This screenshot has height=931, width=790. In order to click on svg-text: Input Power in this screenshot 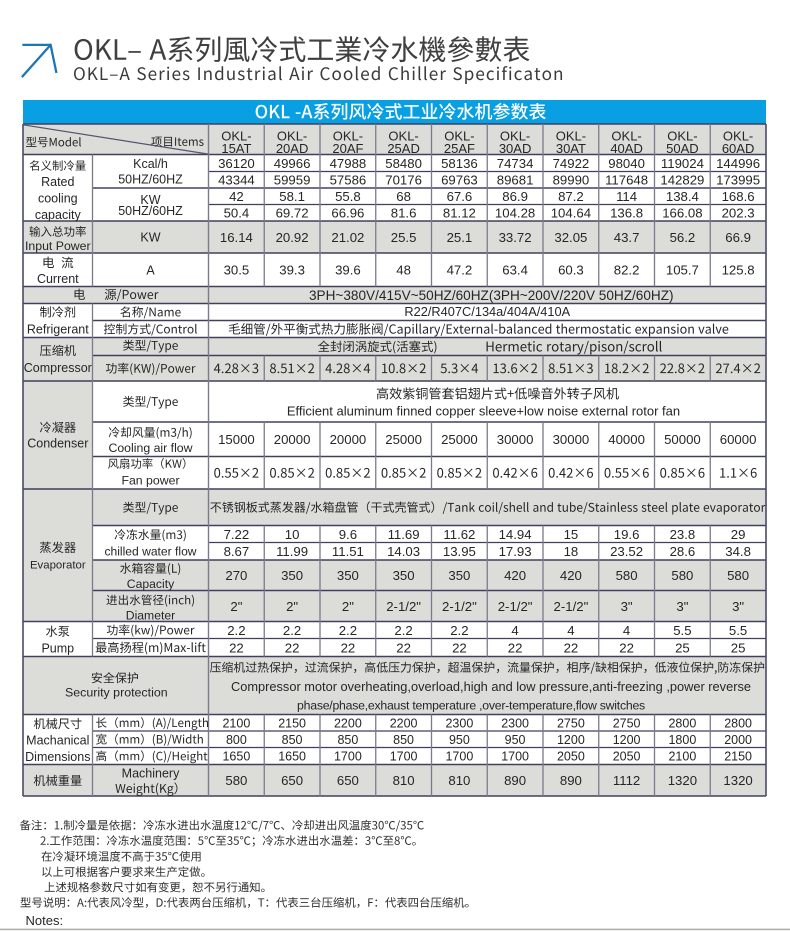, I will do `click(58, 246)`.